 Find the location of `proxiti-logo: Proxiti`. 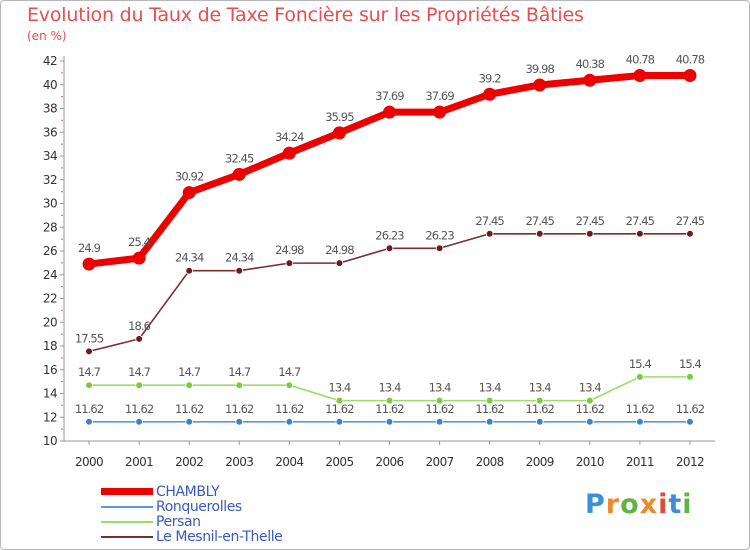

proxiti-logo: Proxiti is located at coordinates (639, 504).